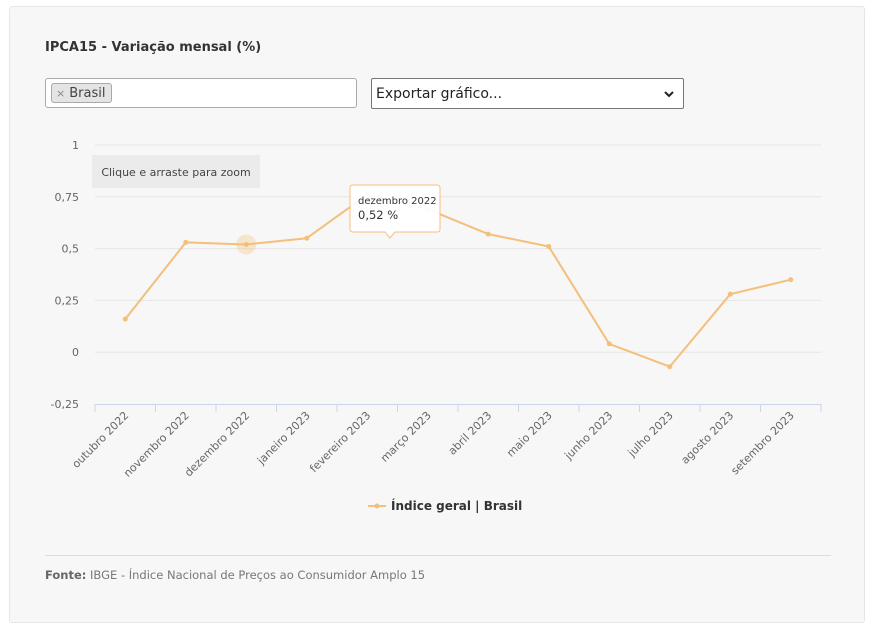 The height and width of the screenshot is (631, 874). I want to click on x-tick-label: março 2023, so click(406, 437).